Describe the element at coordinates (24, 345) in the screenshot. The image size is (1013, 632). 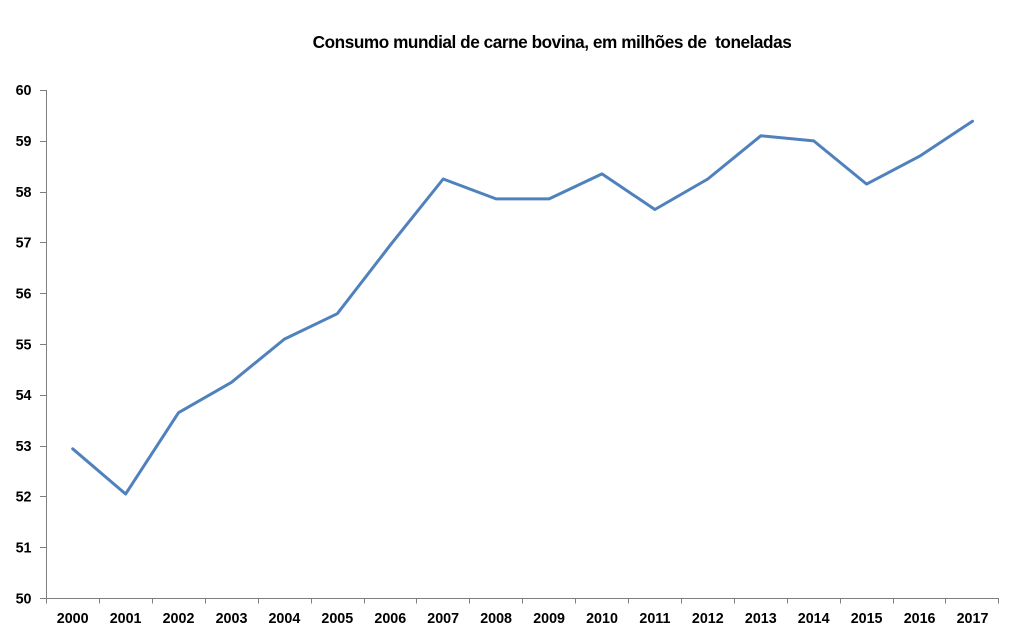
I see `svg-text: 55` at that location.